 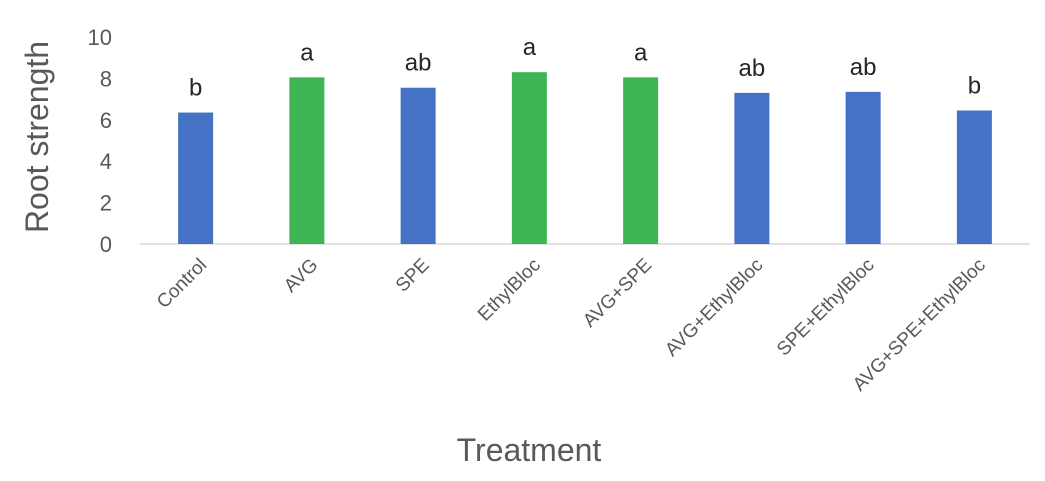 I want to click on y-tick-label: 4, so click(x=106, y=161).